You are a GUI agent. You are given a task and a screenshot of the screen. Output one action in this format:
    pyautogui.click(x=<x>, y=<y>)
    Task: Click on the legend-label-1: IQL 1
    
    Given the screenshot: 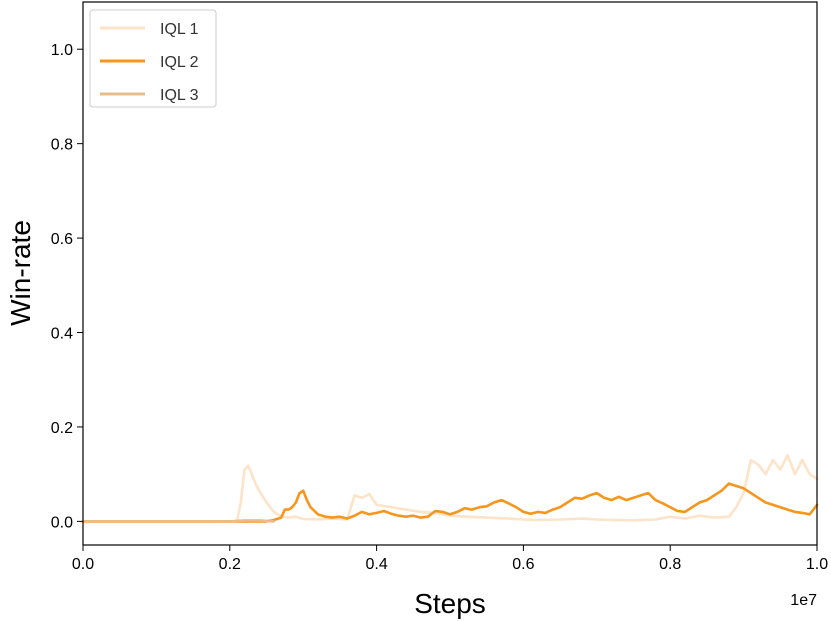 What is the action you would take?
    pyautogui.click(x=179, y=29)
    